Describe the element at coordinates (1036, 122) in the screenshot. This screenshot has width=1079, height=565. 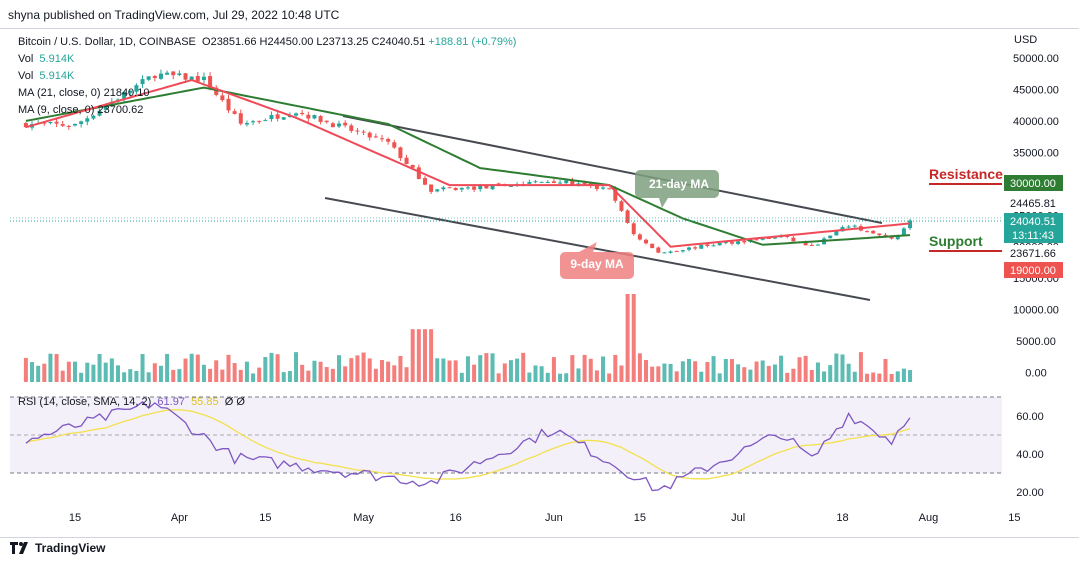
I see `price-tick-label: 40000.00` at that location.